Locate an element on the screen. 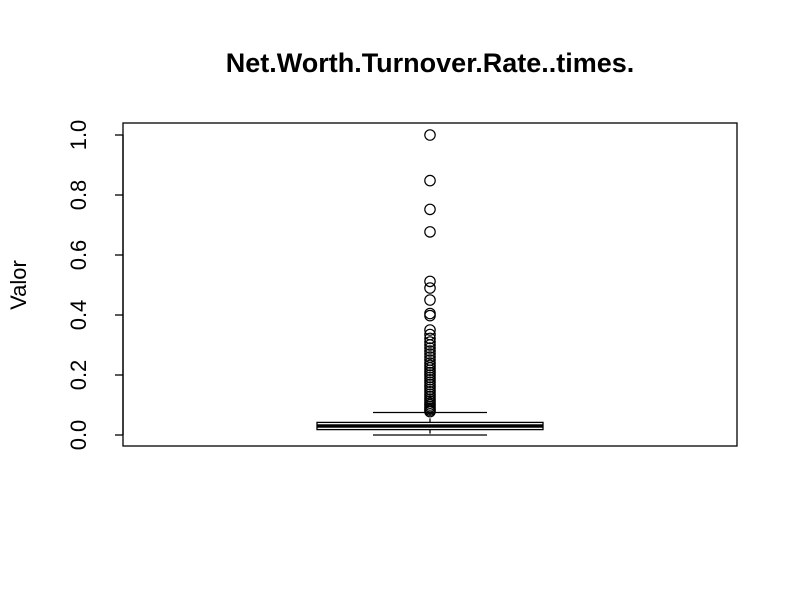  y-tick-label: 0.8 is located at coordinates (78, 195).